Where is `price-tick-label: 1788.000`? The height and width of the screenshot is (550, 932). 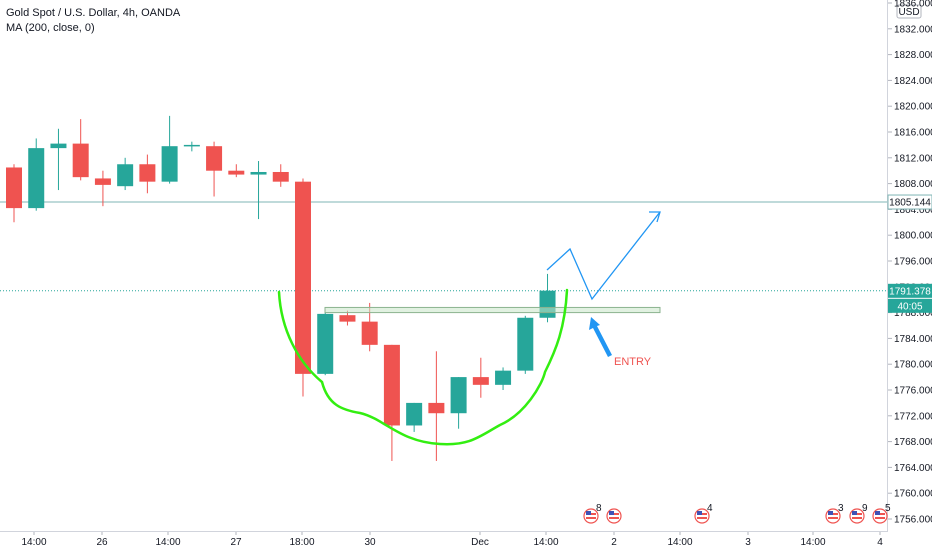
price-tick-label: 1788.000 is located at coordinates (913, 313).